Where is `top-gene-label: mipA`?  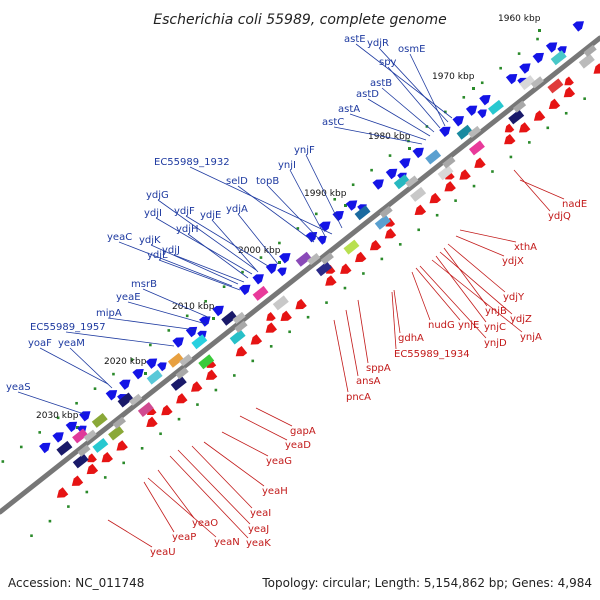
top-gene-label: mipA is located at coordinates (109, 313).